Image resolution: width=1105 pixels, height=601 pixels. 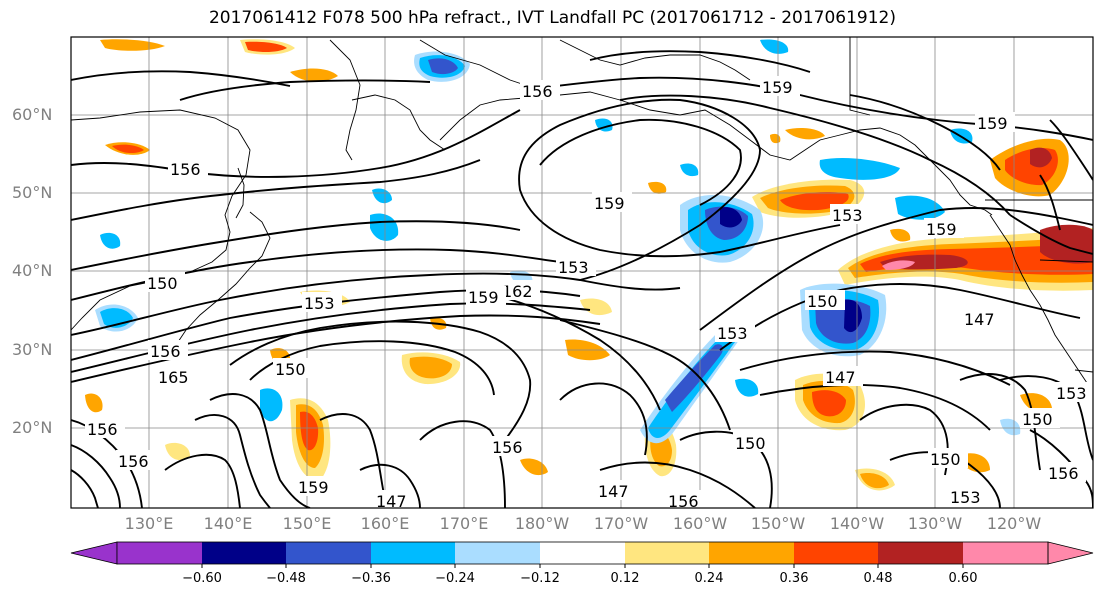 What do you see at coordinates (385, 523) in the screenshot?
I see `lon-label: 160°E` at bounding box center [385, 523].